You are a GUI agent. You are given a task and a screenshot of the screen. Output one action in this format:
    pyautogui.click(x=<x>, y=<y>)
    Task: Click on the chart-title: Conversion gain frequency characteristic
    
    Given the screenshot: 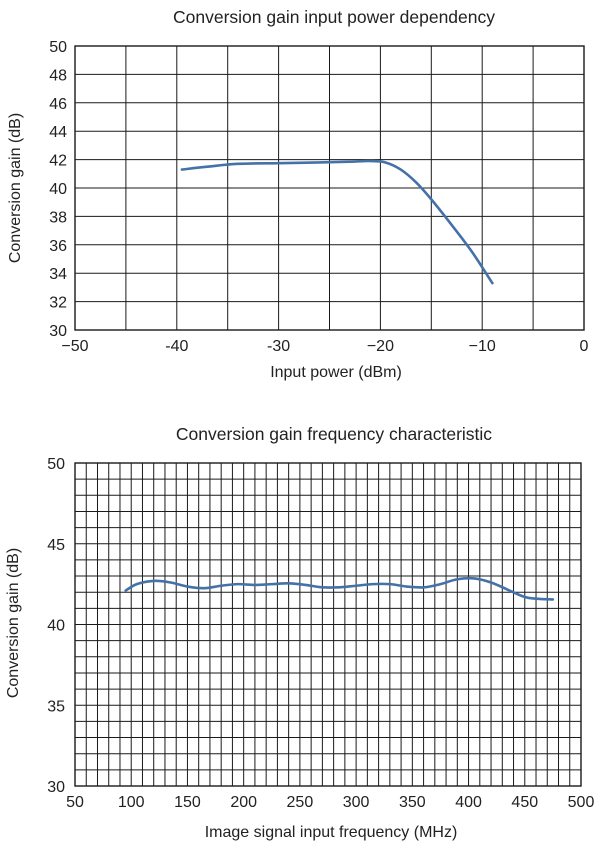 What is the action you would take?
    pyautogui.click(x=334, y=434)
    